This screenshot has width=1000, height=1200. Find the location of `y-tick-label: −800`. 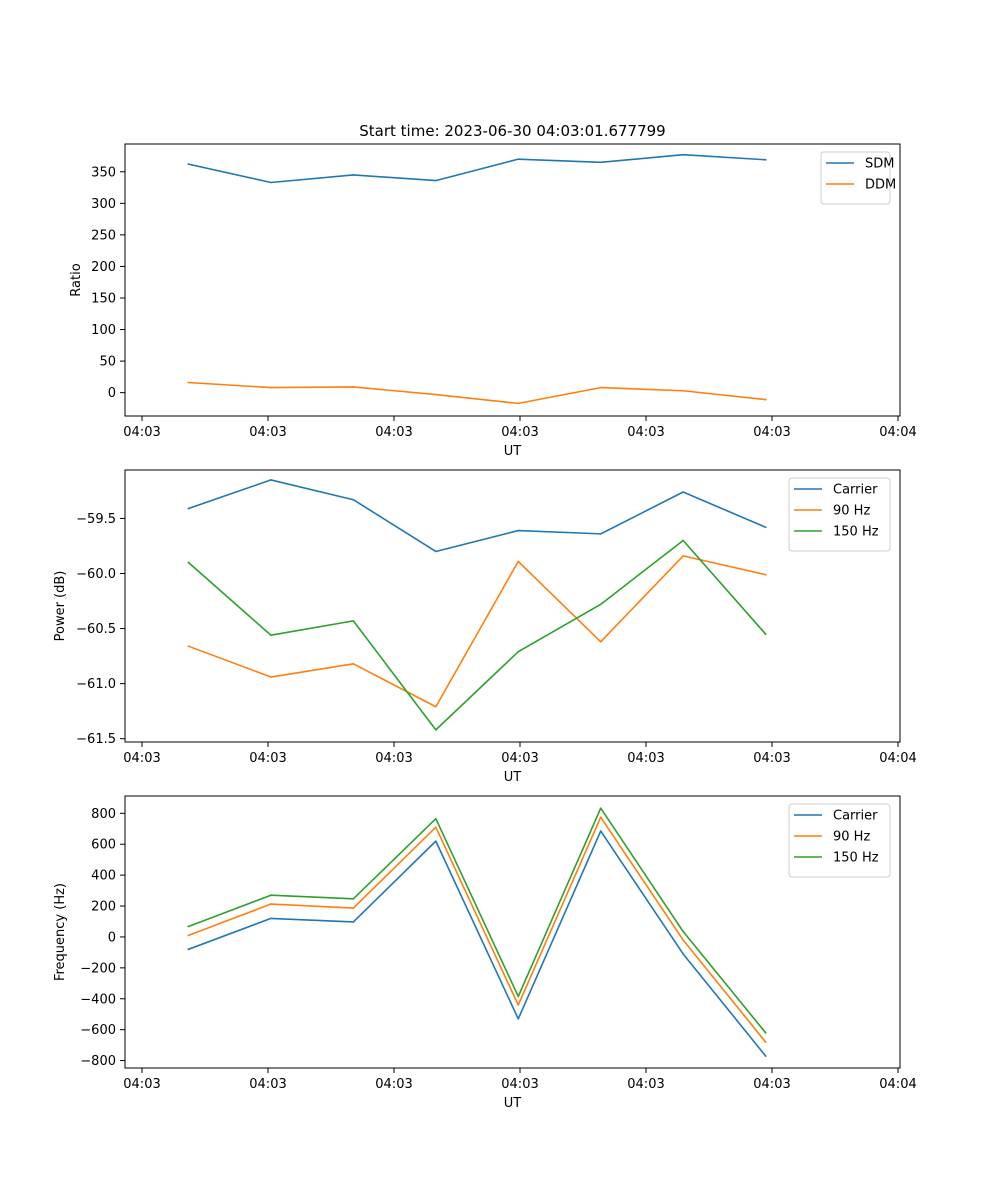

y-tick-label: −800 is located at coordinates (98, 1061).